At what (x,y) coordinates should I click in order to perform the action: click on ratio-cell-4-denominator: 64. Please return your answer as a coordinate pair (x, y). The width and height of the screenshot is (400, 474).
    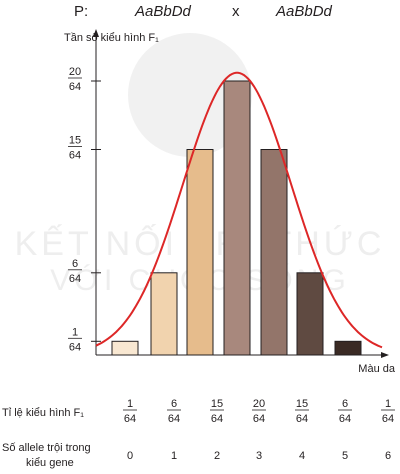
    Looking at the image, I should click on (302, 419).